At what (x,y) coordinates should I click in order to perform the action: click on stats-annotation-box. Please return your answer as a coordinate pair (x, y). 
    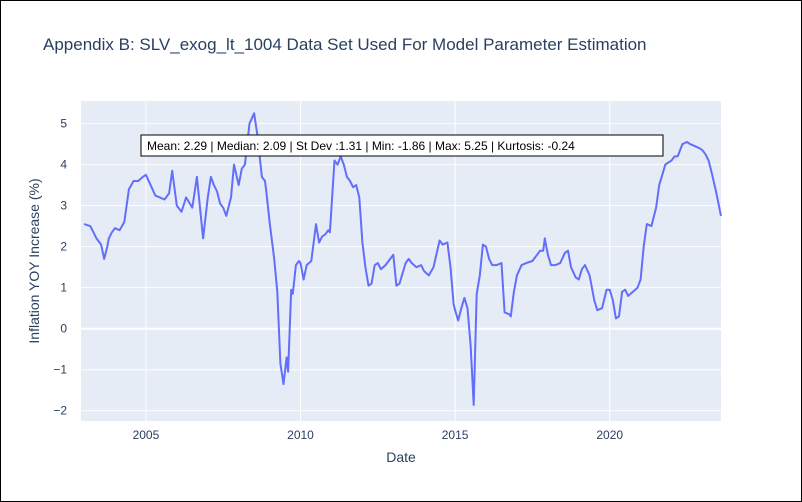
    Looking at the image, I should click on (402, 145).